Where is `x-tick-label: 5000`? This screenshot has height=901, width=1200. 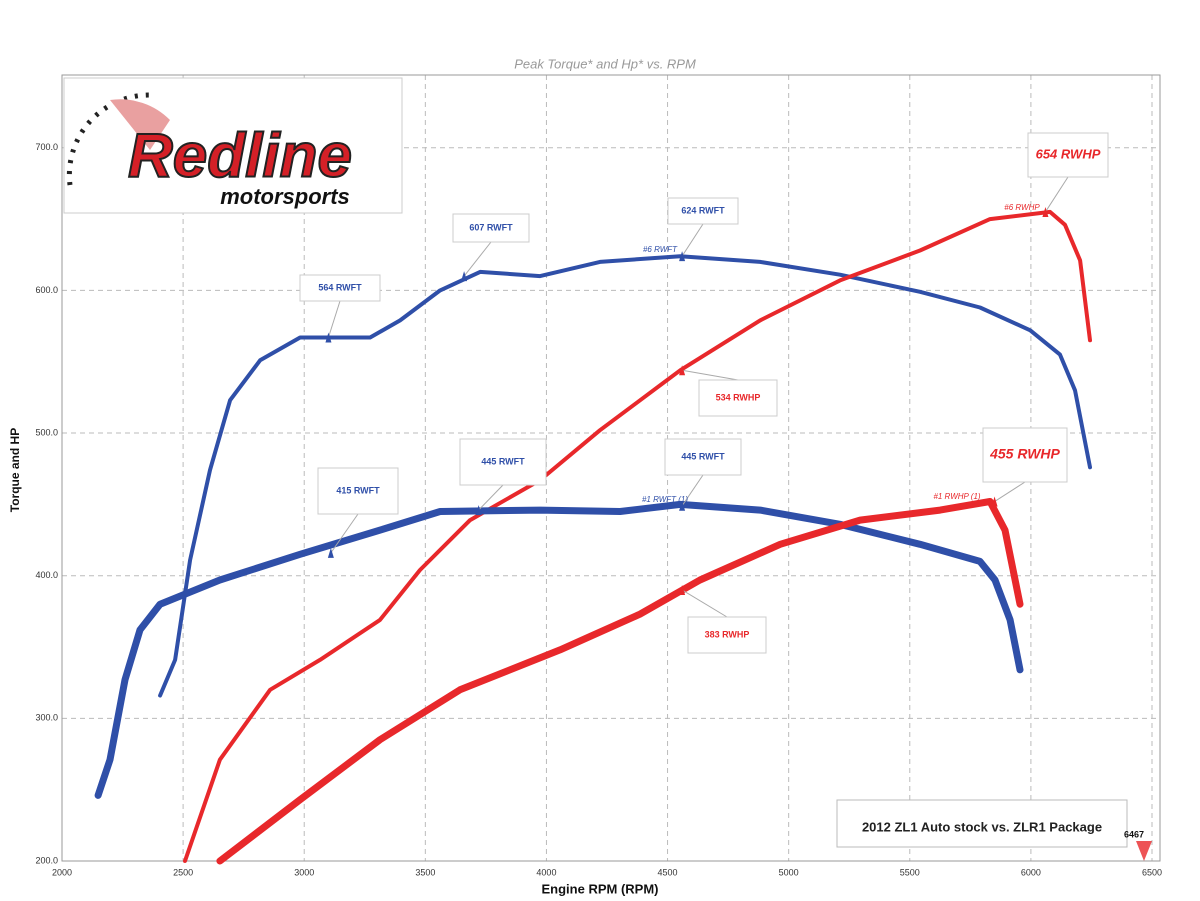 x-tick-label: 5000 is located at coordinates (789, 872).